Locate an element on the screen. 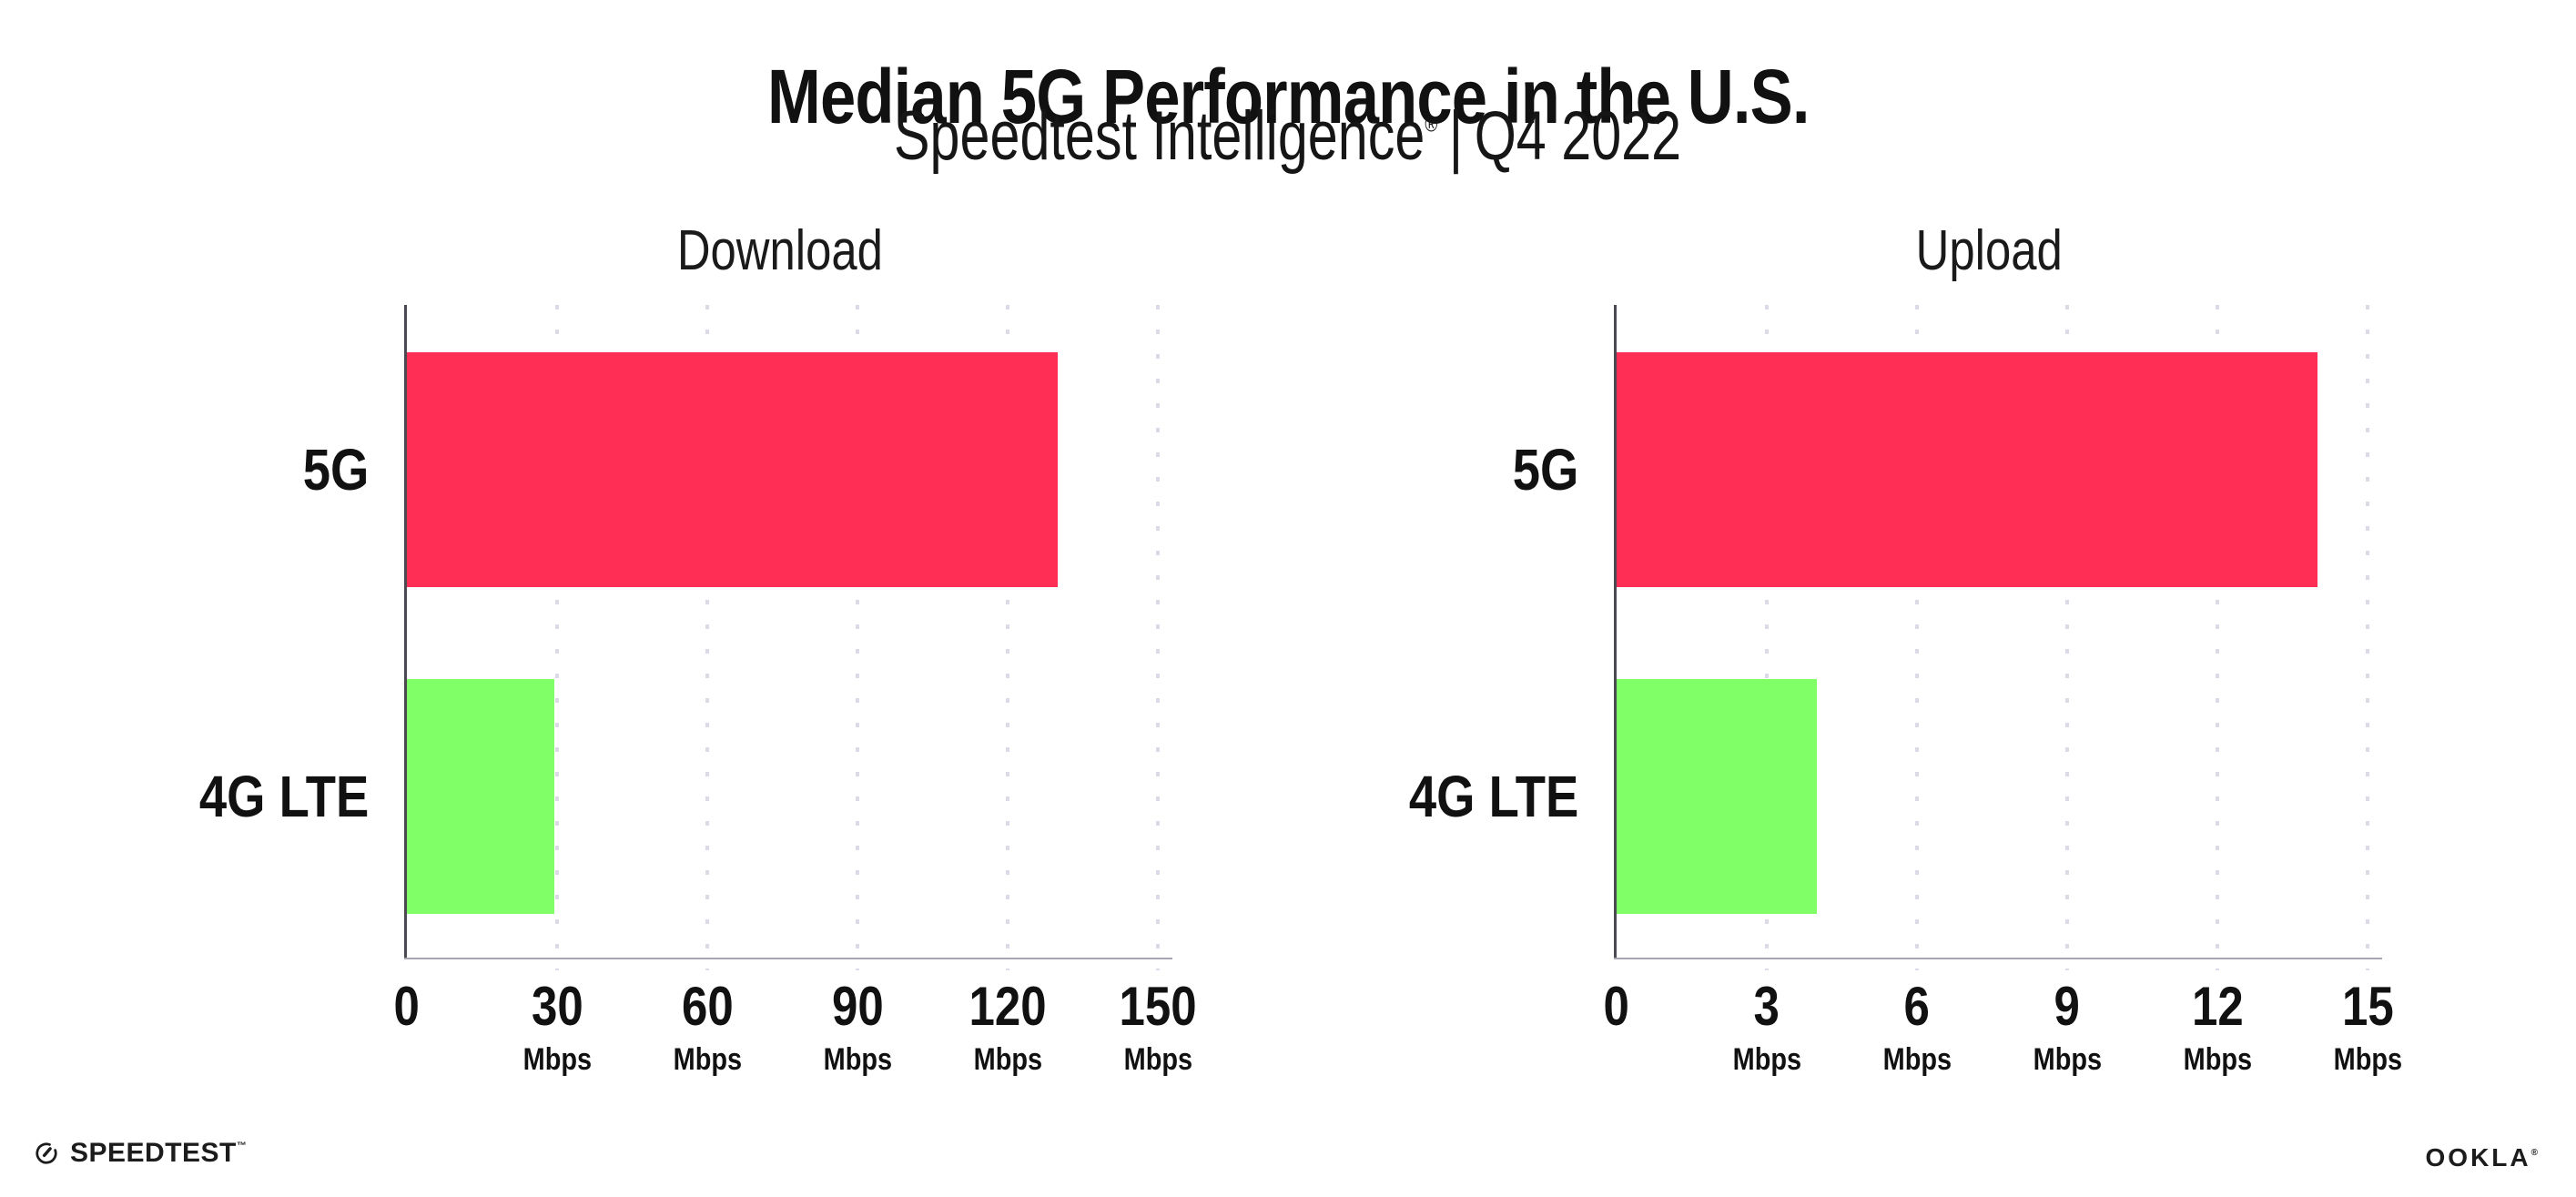 The height and width of the screenshot is (1197, 2576). x-tick: 150 Mbps is located at coordinates (1157, 1028).